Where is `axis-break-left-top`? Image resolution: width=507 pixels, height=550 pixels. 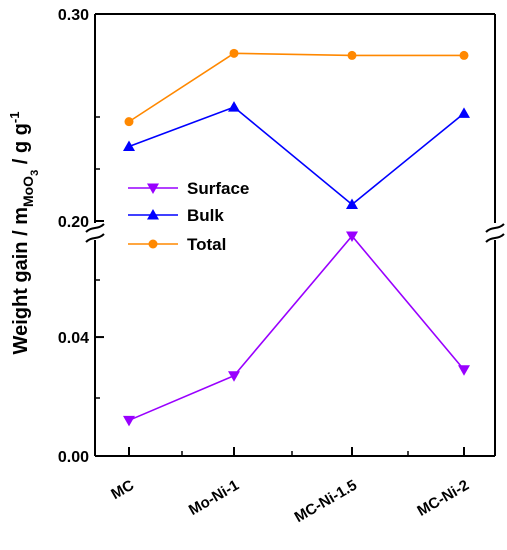
axis-break-left-top is located at coordinates (95, 228).